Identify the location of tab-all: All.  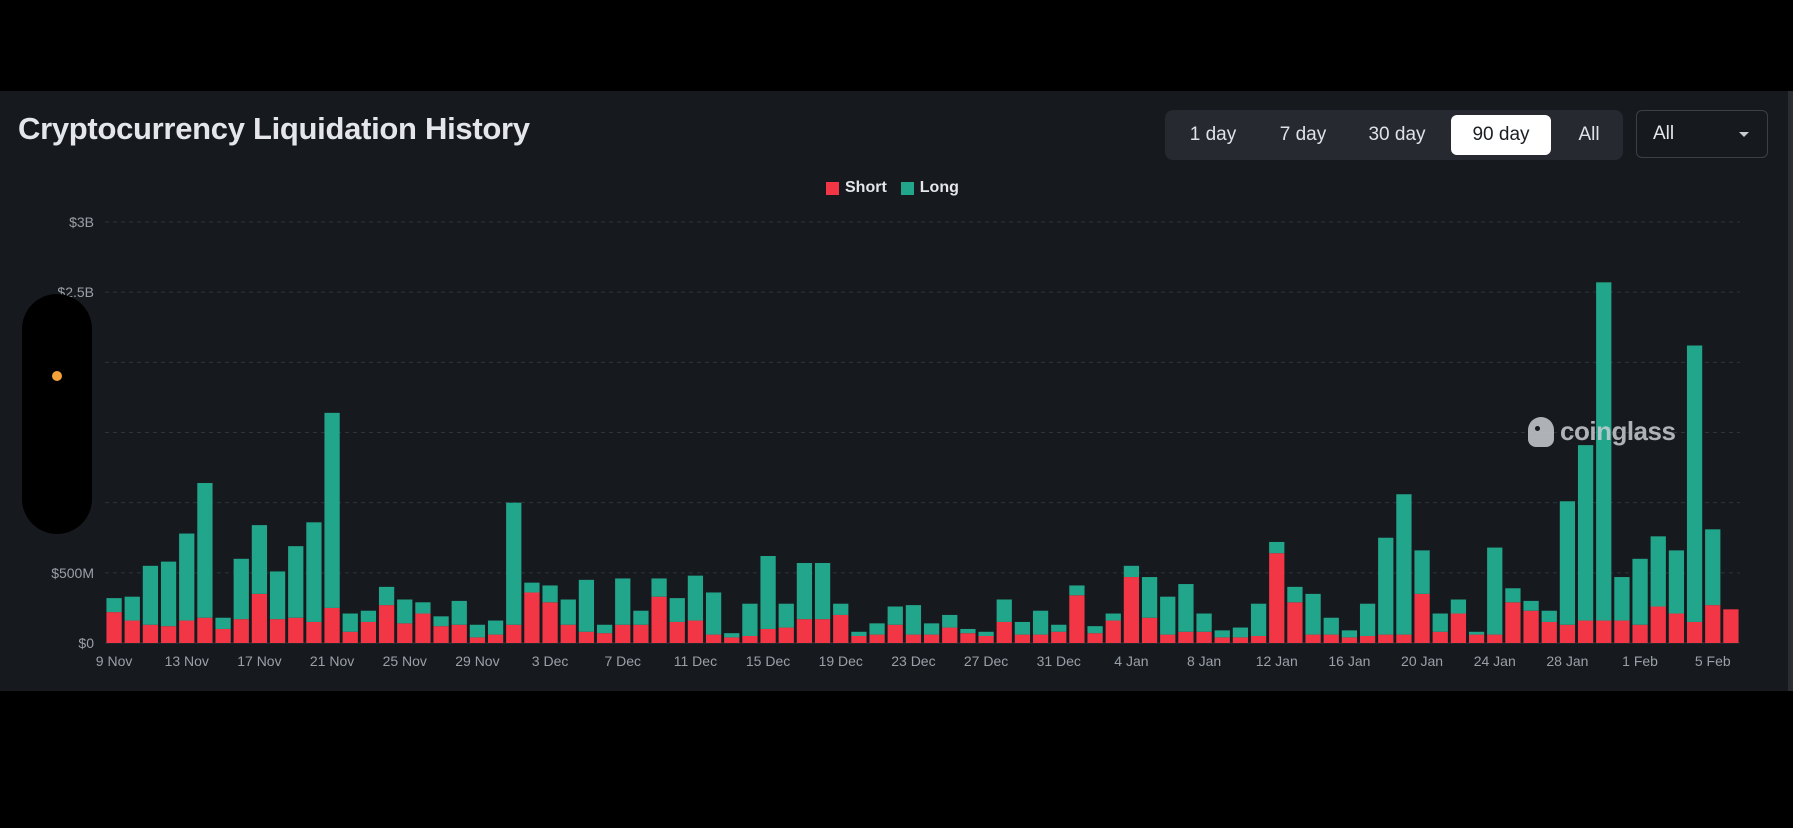
(1589, 134).